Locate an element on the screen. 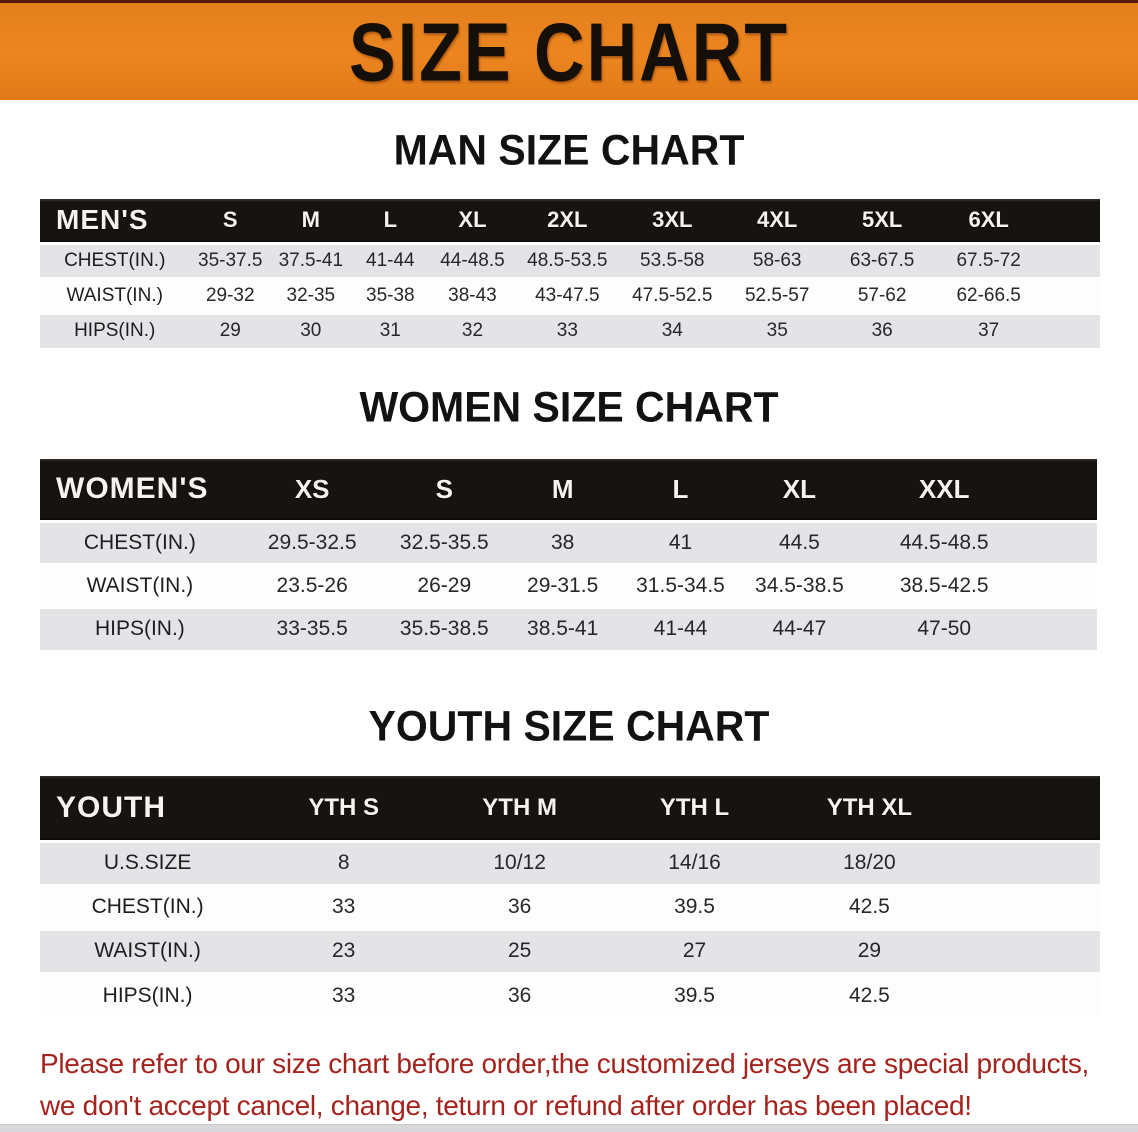 The height and width of the screenshot is (1132, 1138). measurement-value: 48.5-53.5 is located at coordinates (567, 260).